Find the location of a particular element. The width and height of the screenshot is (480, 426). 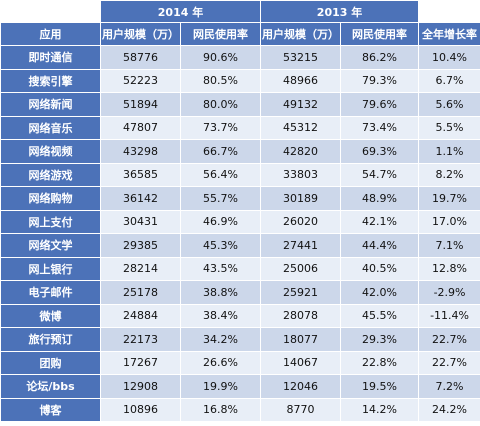

cell-users-2013: 8770 is located at coordinates (301, 409).